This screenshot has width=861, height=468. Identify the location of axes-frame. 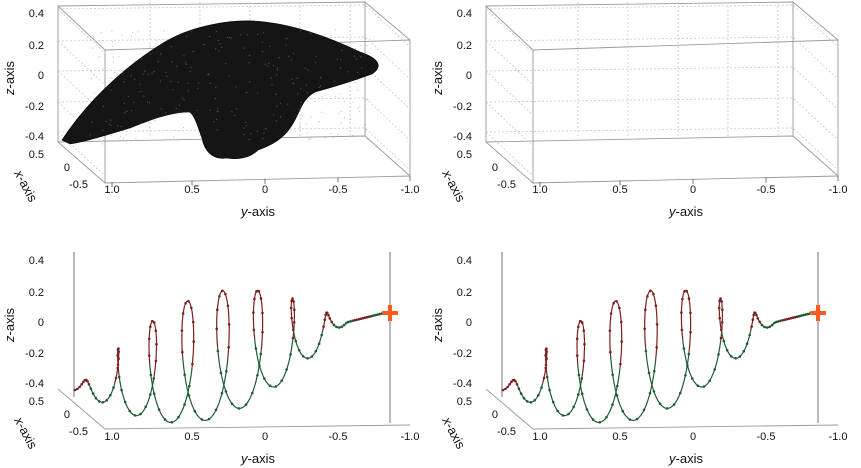
(509, 94).